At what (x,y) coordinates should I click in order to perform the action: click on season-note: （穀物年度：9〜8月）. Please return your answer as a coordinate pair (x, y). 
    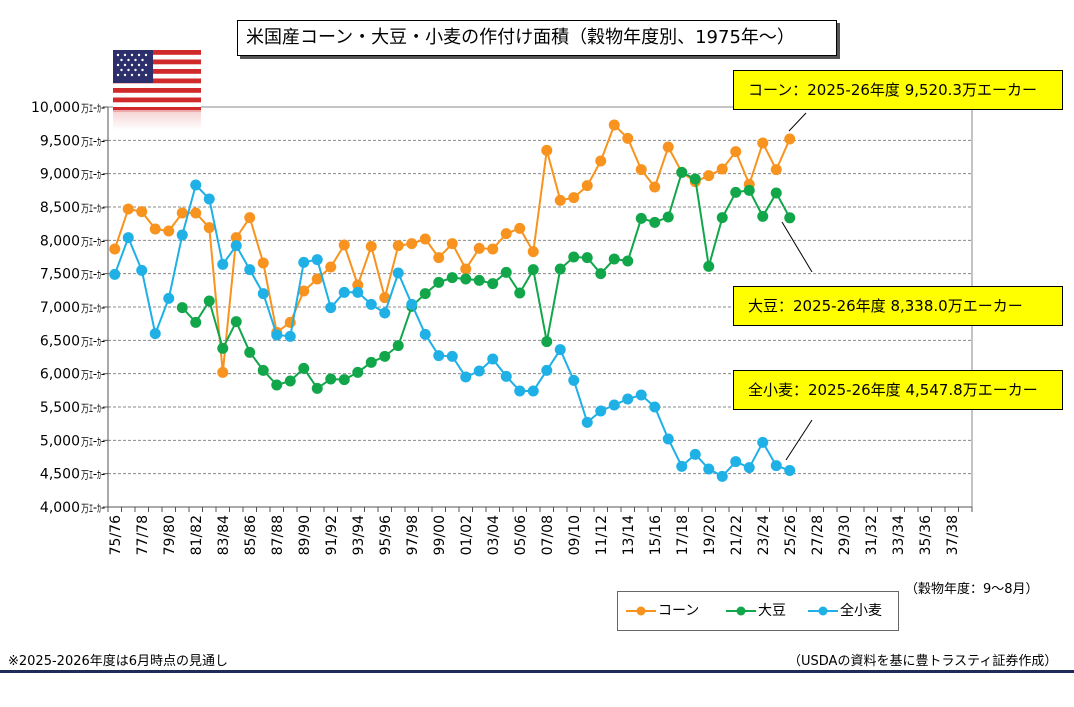
    Looking at the image, I should click on (972, 589).